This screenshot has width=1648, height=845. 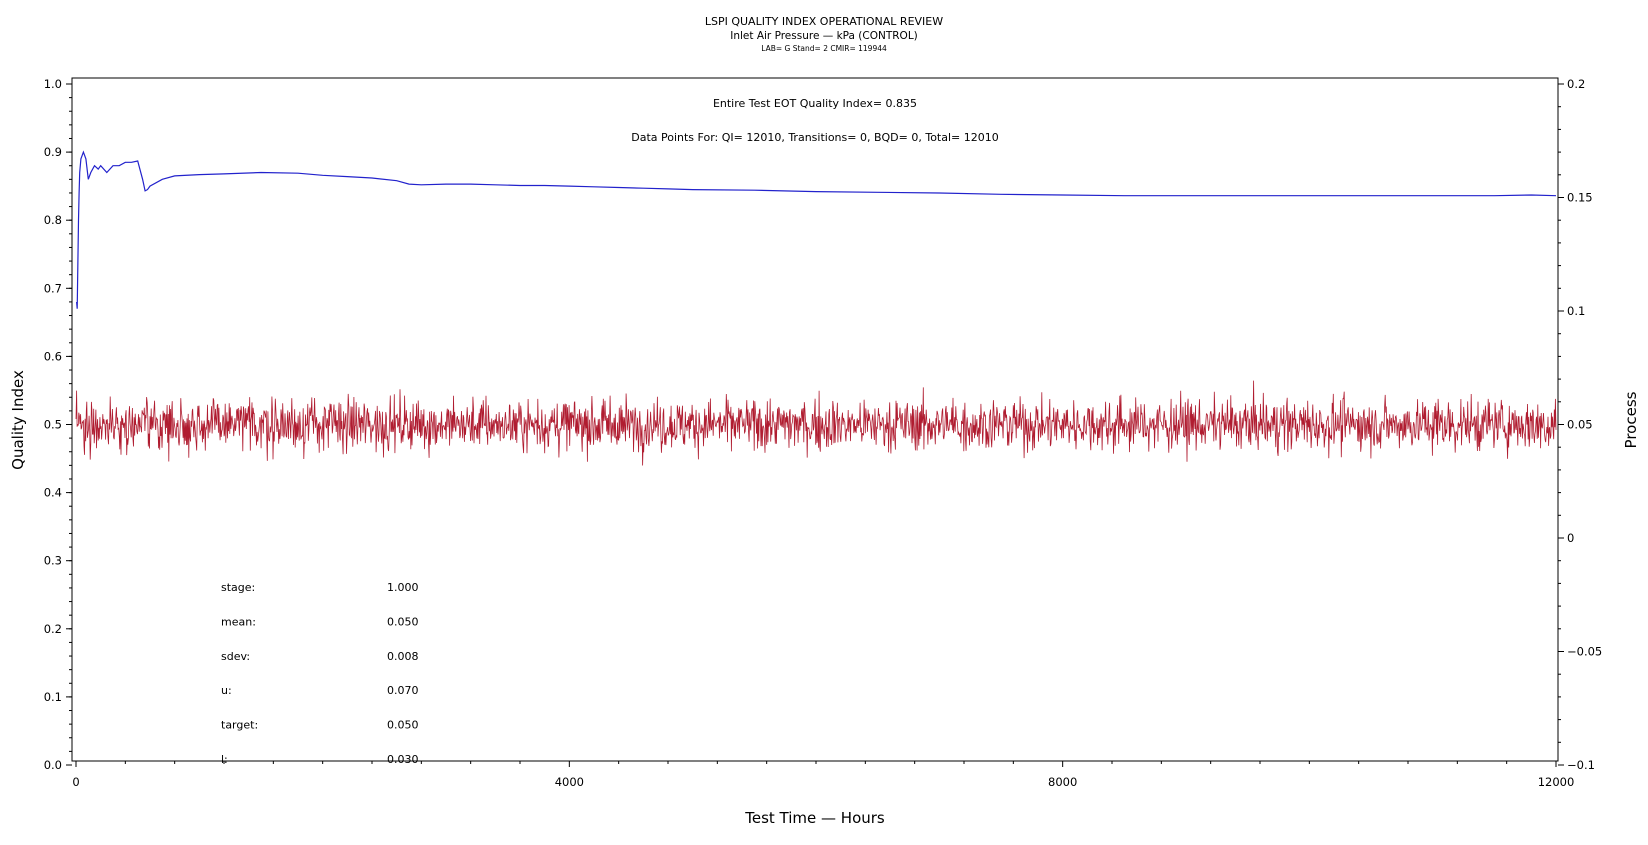 I want to click on x-axis-title: Test Time — Hours, so click(x=814, y=818).